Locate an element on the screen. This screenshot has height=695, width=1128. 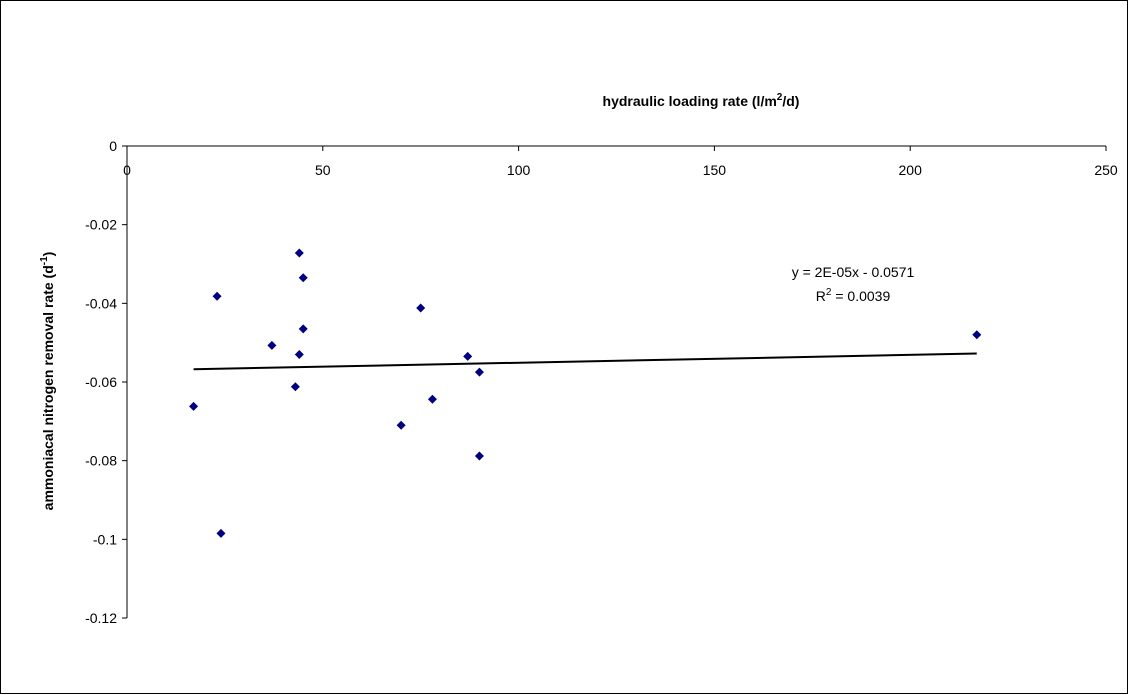
y-axis-title-tail: ) is located at coordinates (48, 254).